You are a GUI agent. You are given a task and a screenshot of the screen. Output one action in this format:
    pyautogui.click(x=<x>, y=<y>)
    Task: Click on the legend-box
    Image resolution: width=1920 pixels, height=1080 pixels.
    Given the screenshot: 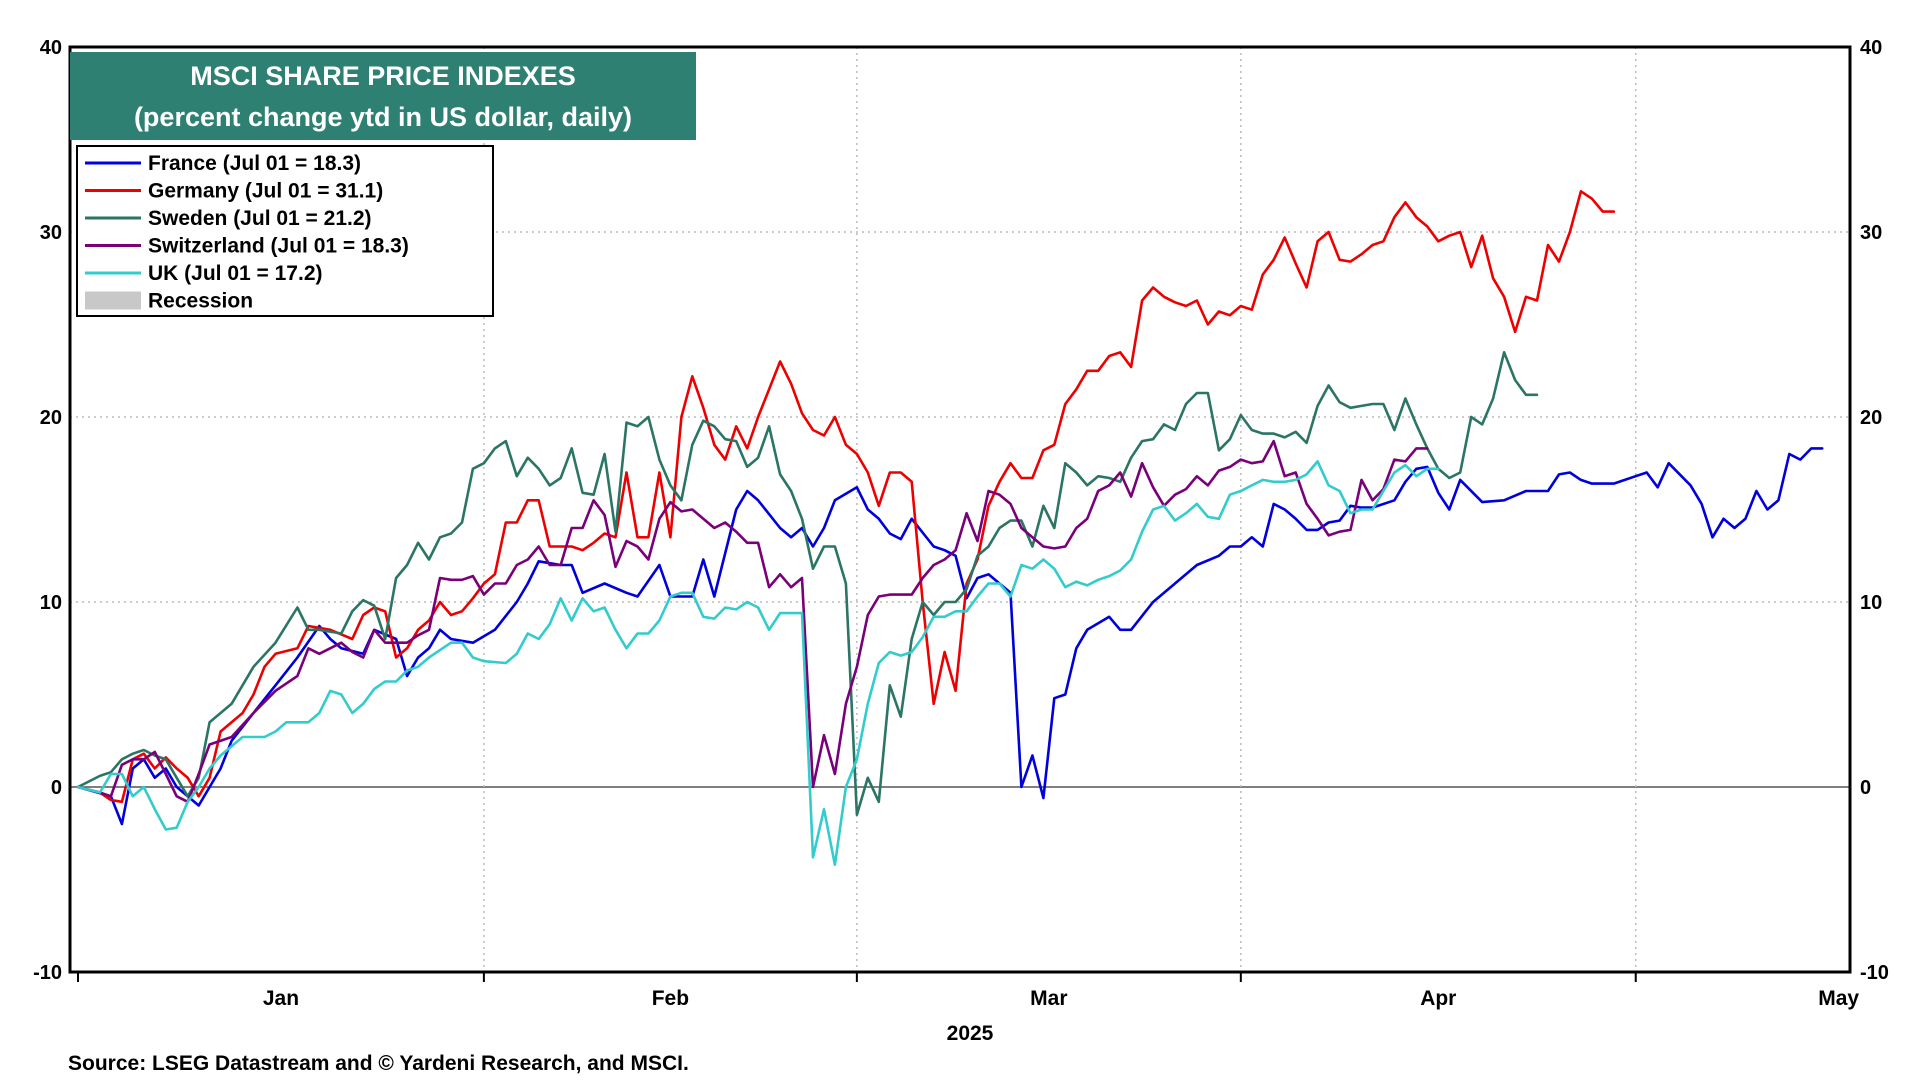 What is the action you would take?
    pyautogui.click(x=285, y=231)
    